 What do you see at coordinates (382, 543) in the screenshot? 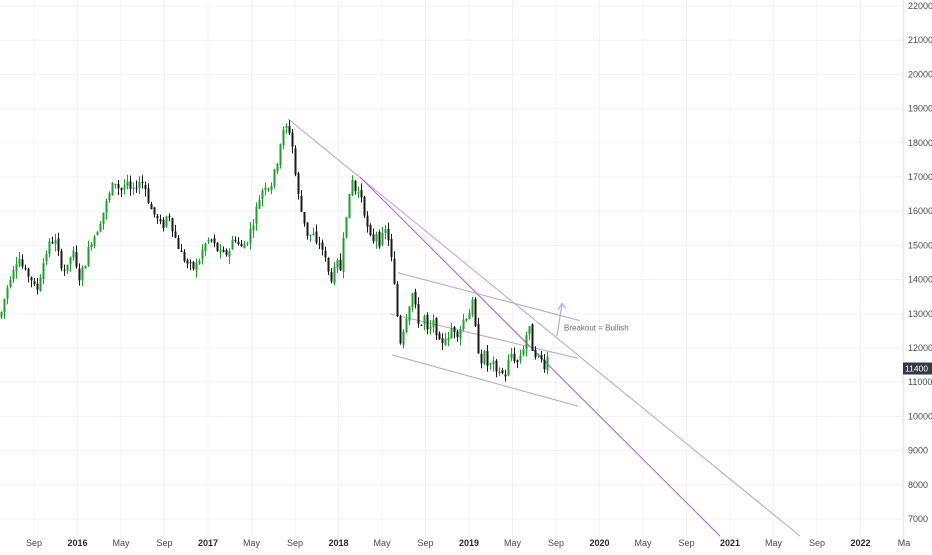
I see `x-tick-label: May` at bounding box center [382, 543].